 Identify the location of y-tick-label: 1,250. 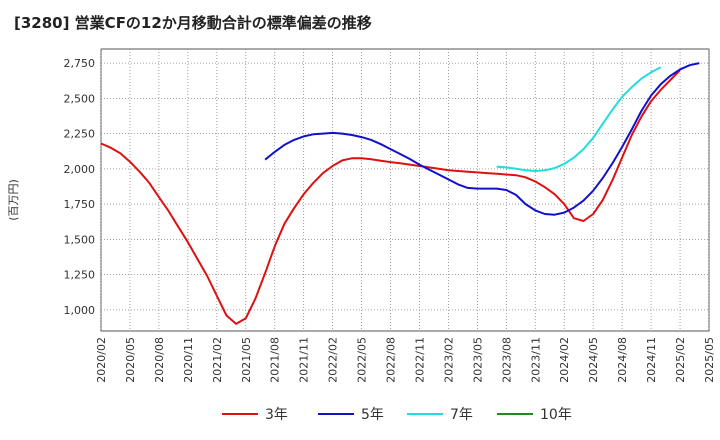
(80, 275).